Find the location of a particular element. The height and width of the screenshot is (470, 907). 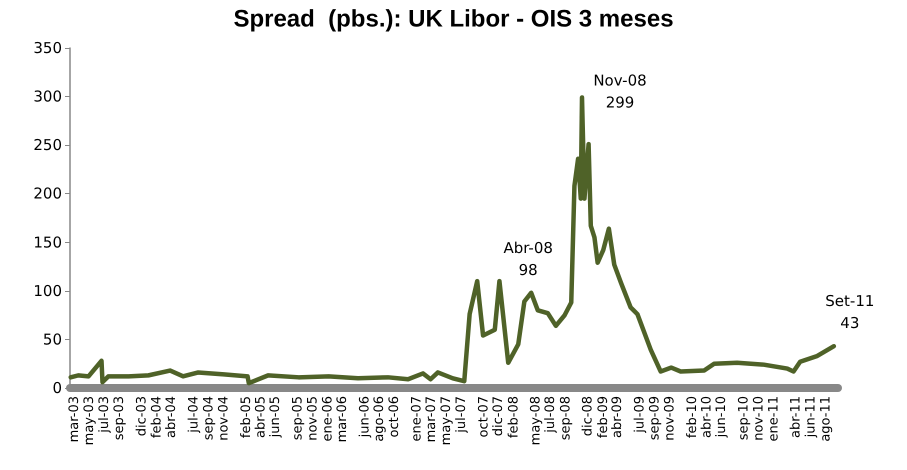

x-tick-label: jul-07 is located at coordinates (461, 415).